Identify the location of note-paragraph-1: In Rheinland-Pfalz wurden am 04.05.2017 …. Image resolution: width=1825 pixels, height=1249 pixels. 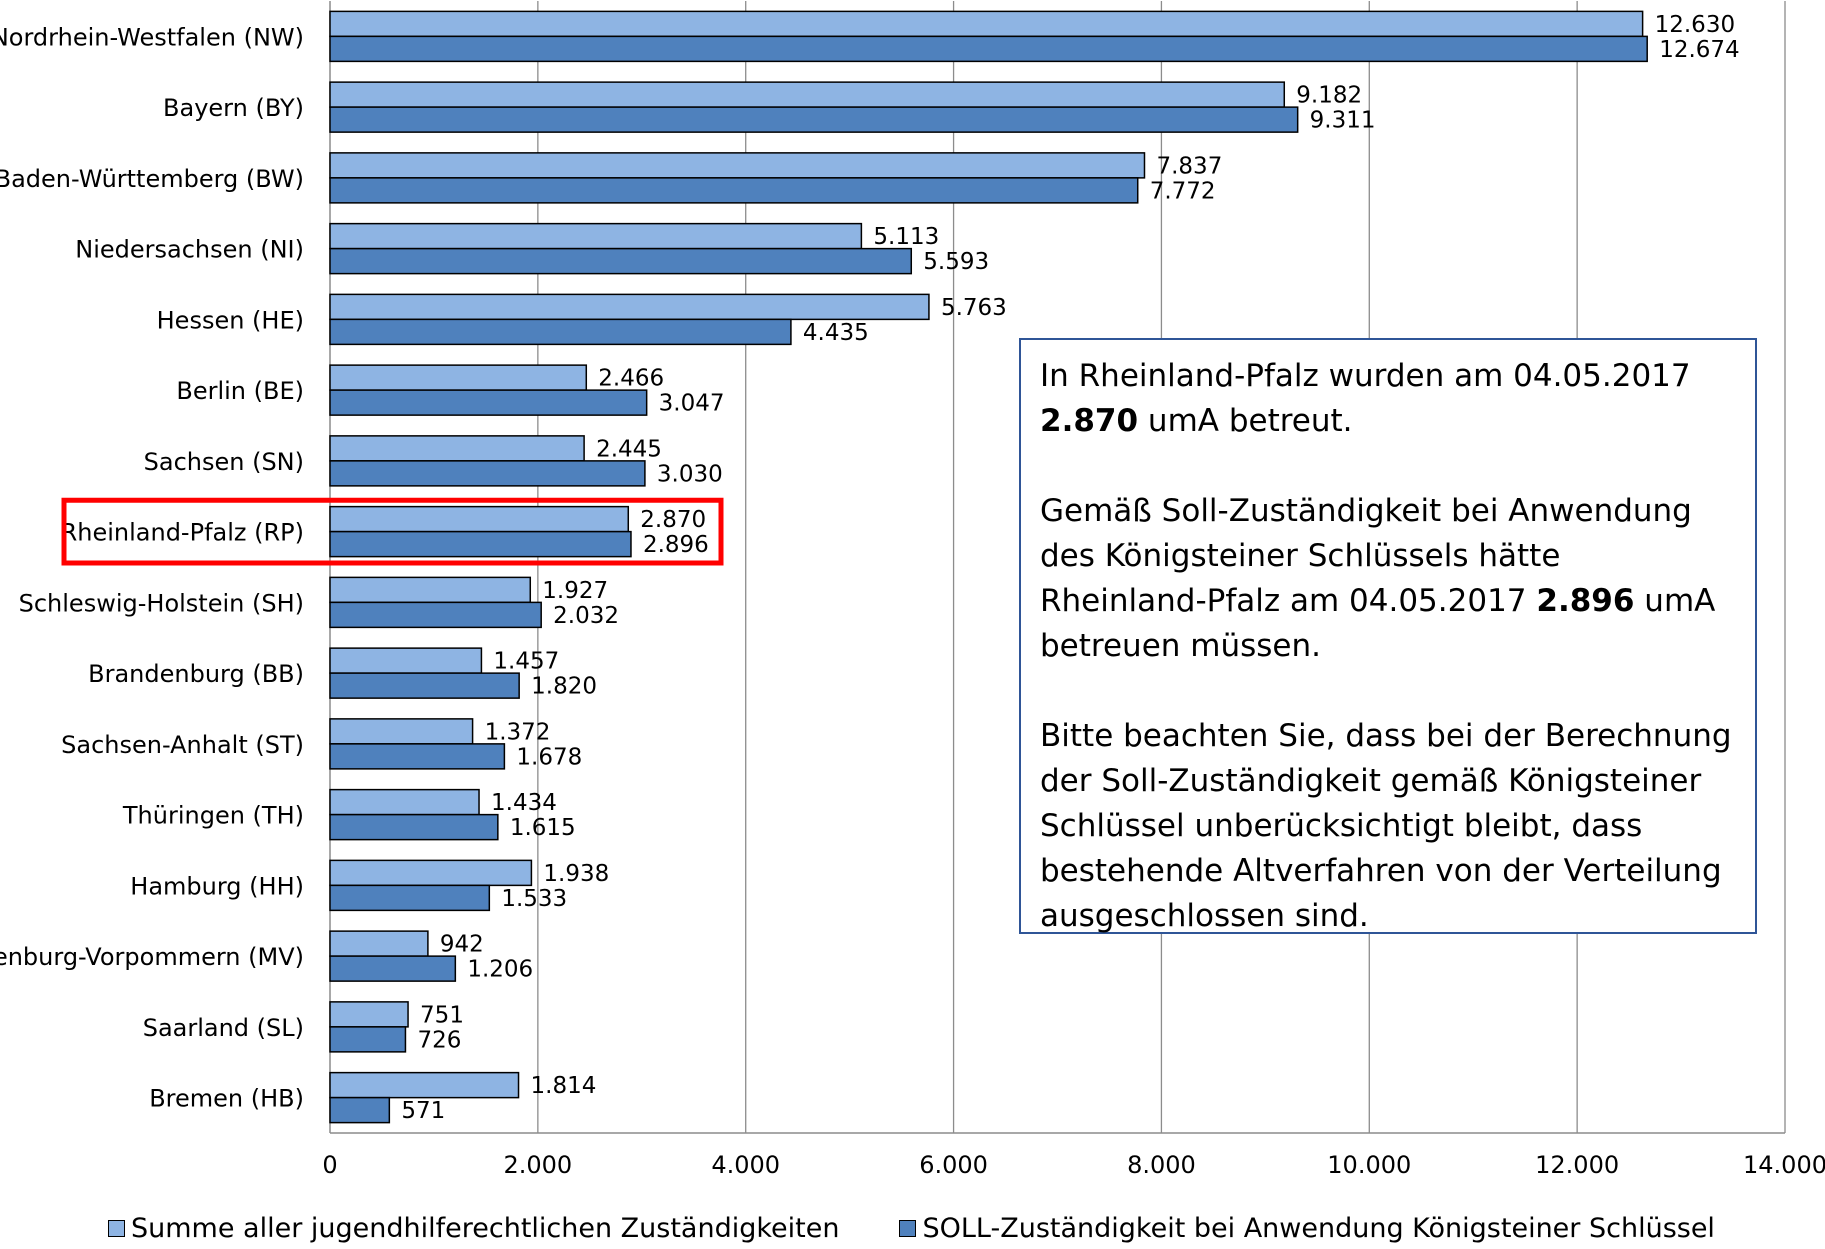
(1388, 399).